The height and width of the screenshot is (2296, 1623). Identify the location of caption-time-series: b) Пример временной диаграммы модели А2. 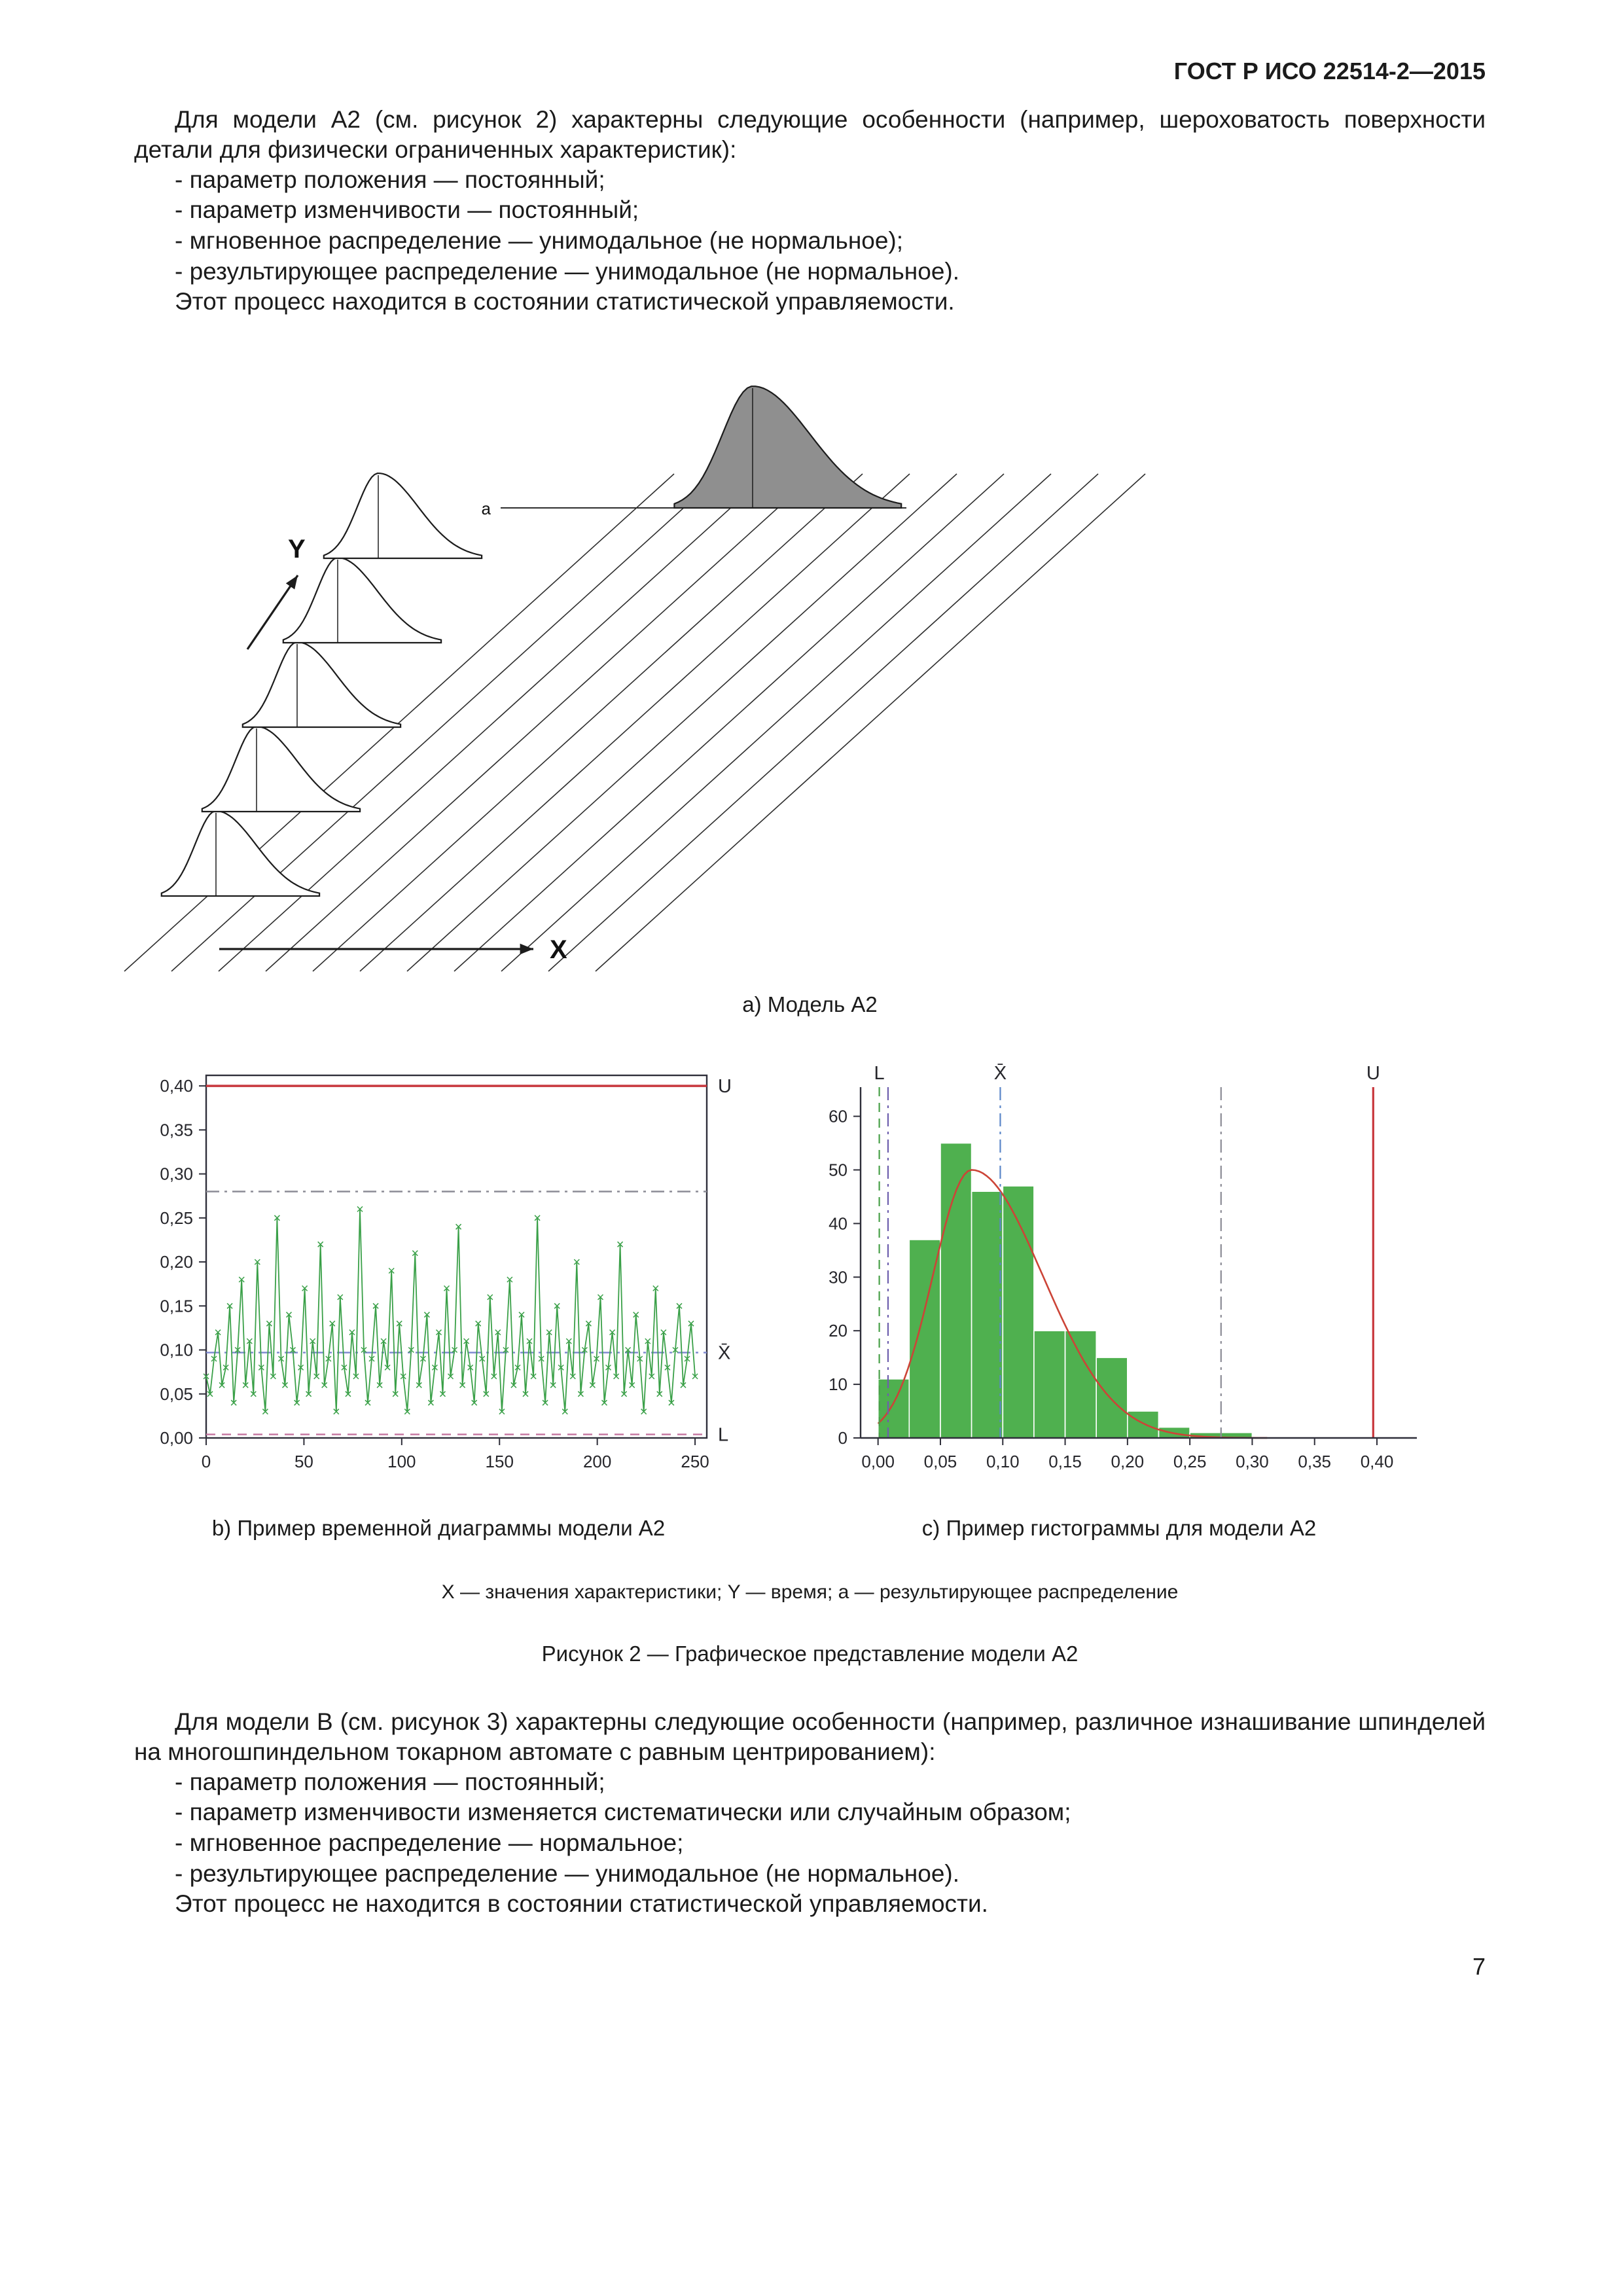
(439, 1528).